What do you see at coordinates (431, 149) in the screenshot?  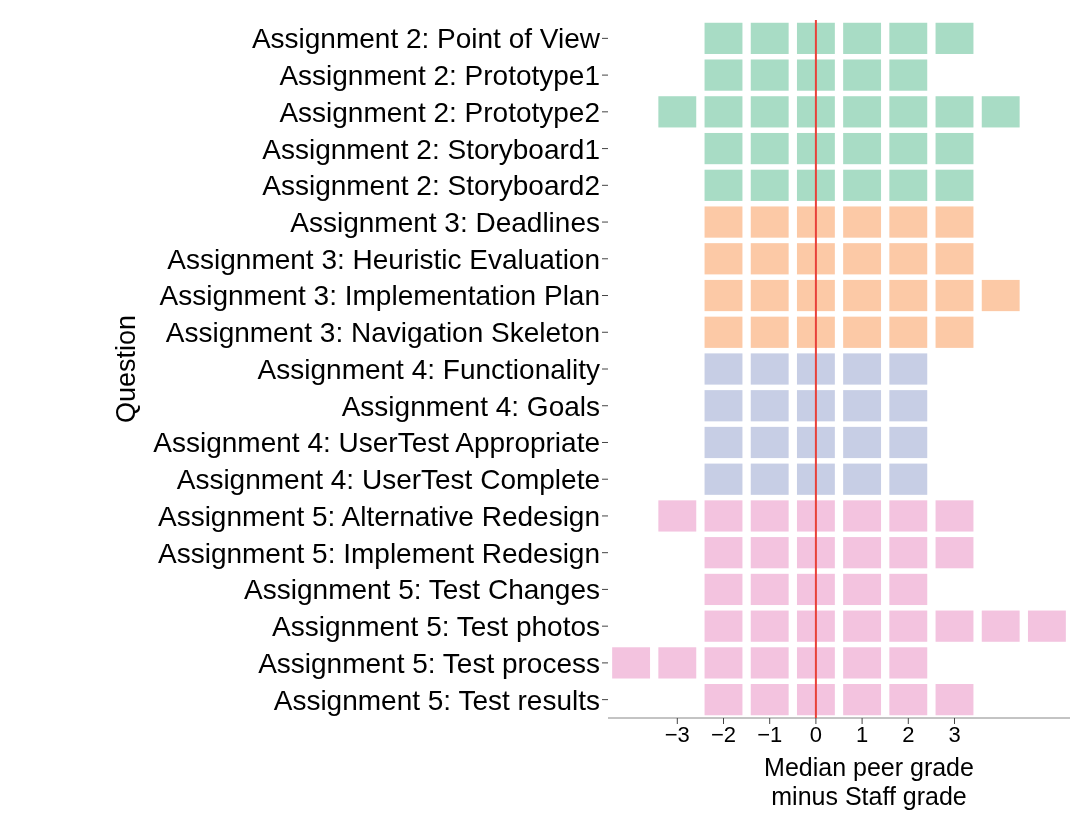 I see `y-tick-label: Assignment 2: Storyboard1` at bounding box center [431, 149].